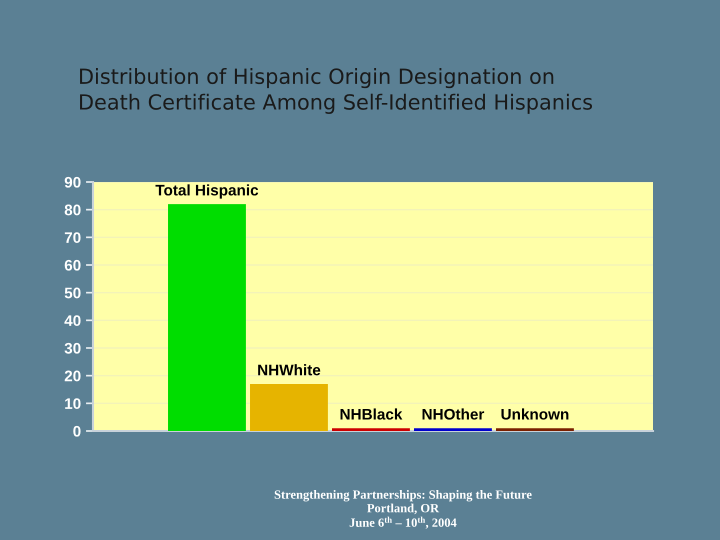  I want to click on y-tick-label: 70, so click(72, 238).